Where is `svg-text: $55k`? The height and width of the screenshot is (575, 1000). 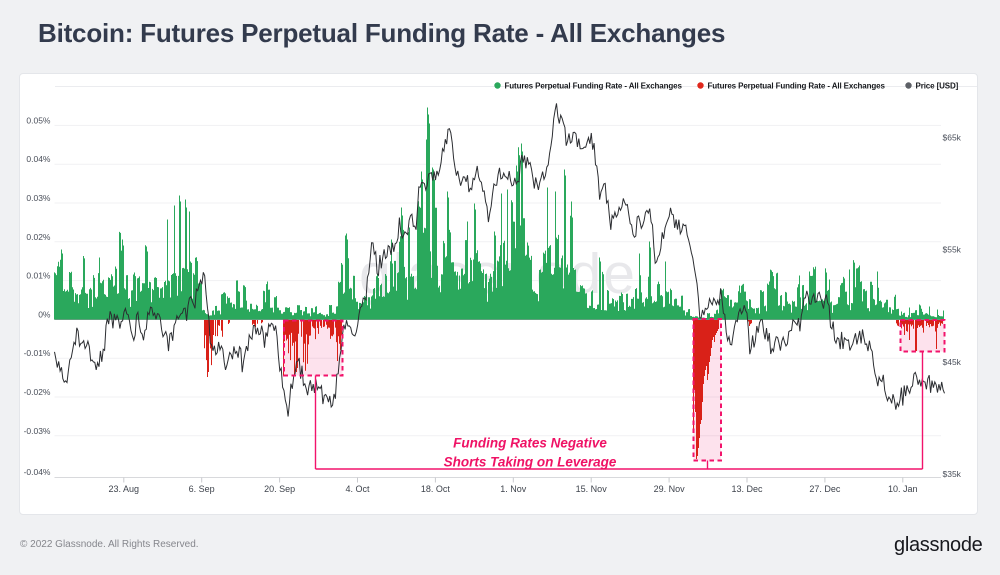 svg-text: $55k is located at coordinates (952, 250).